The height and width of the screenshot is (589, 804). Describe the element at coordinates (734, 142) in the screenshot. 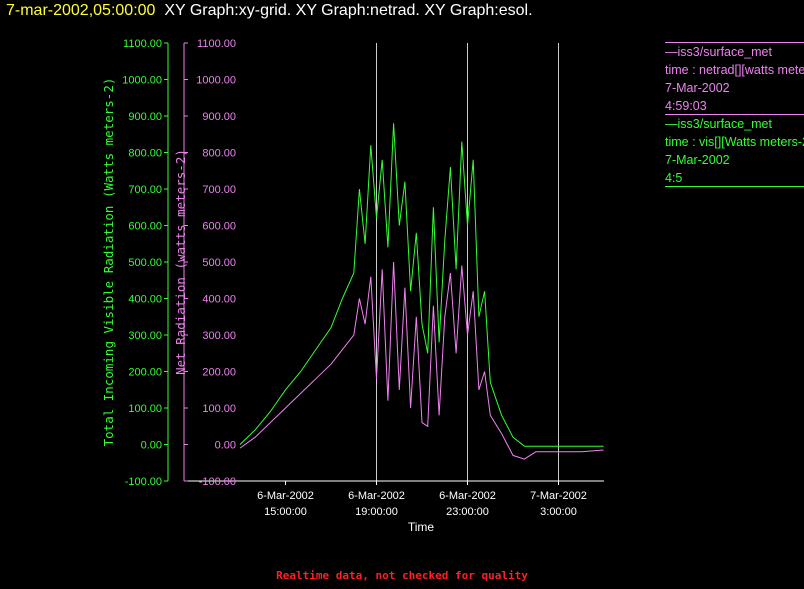

I see `legend-variable: time : vis[][Watts meters-2]` at that location.